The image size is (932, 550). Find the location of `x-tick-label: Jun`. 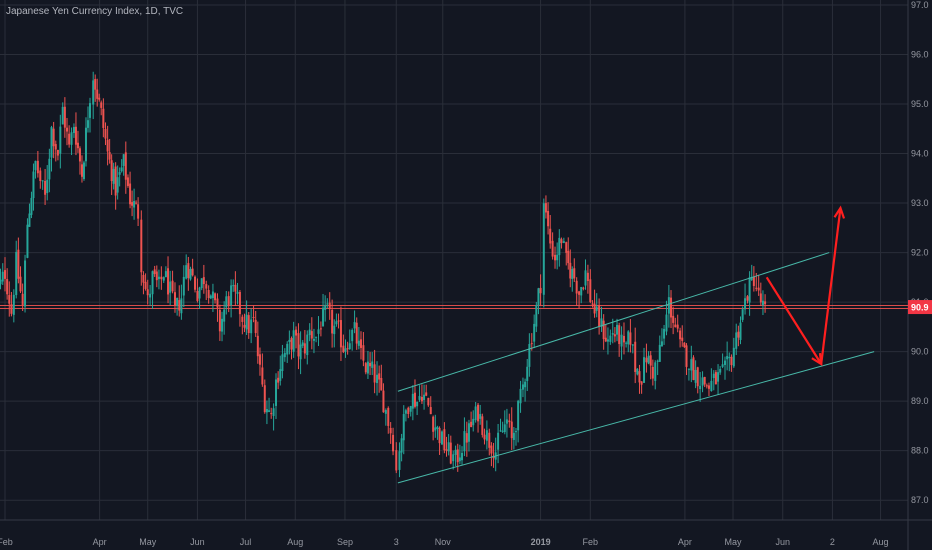

x-tick-label: Jun is located at coordinates (197, 542).